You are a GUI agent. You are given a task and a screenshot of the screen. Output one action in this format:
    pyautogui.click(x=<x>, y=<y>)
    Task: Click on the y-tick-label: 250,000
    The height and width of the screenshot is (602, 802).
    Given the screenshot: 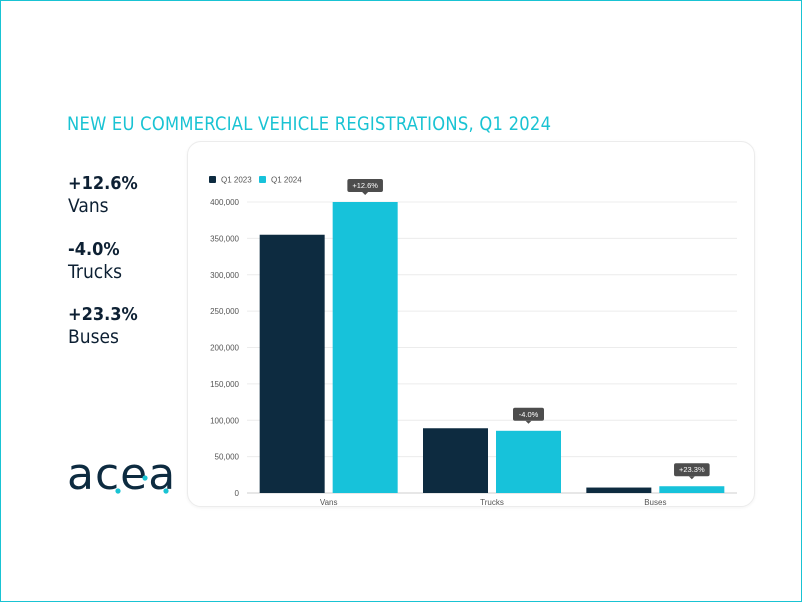 What is the action you would take?
    pyautogui.click(x=224, y=311)
    